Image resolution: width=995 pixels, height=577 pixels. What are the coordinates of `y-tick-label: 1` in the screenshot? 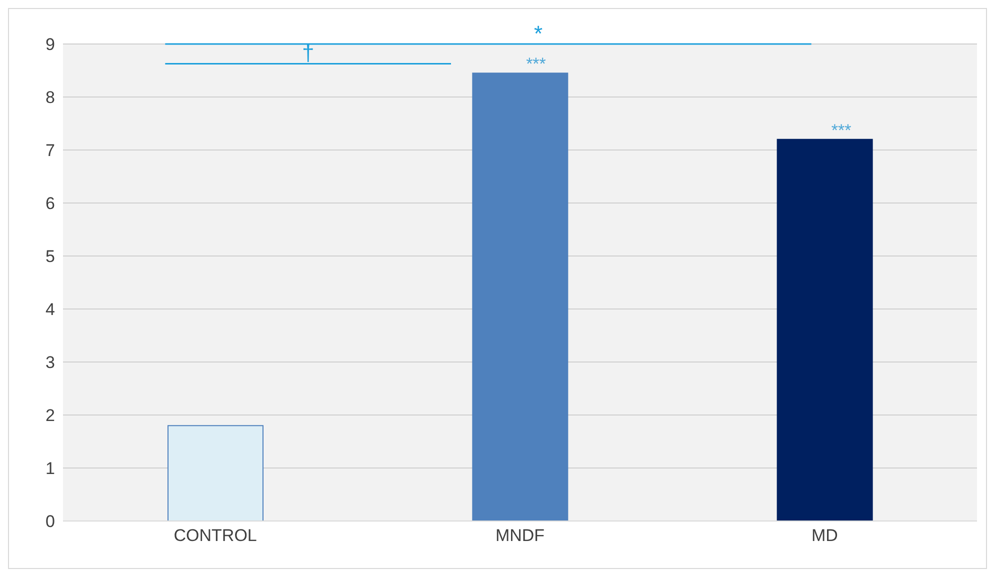 It's located at (50, 468).